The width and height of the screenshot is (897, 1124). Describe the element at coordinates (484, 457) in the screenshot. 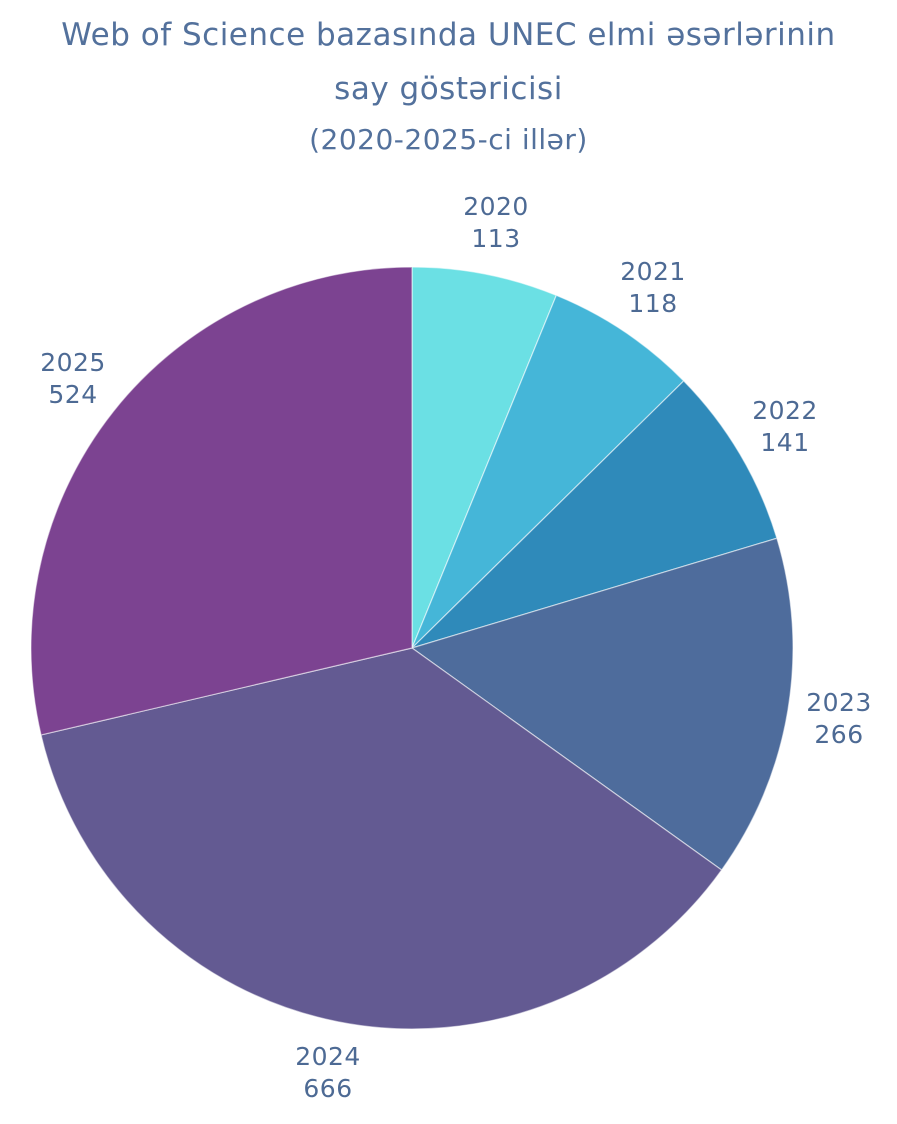

I see `pie-slice-2020` at that location.